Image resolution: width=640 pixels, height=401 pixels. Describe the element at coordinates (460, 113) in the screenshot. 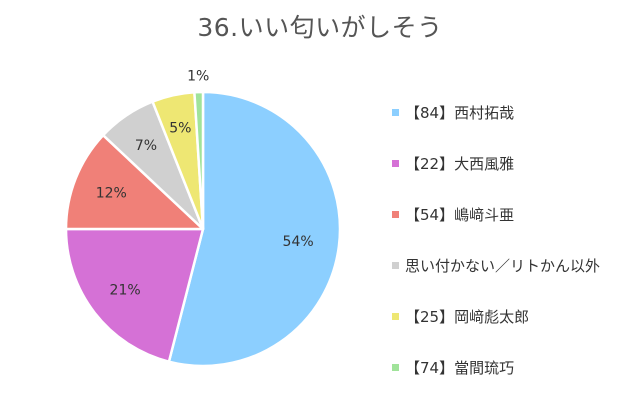

I see `legend-label: 【84】西村拓哉` at that location.